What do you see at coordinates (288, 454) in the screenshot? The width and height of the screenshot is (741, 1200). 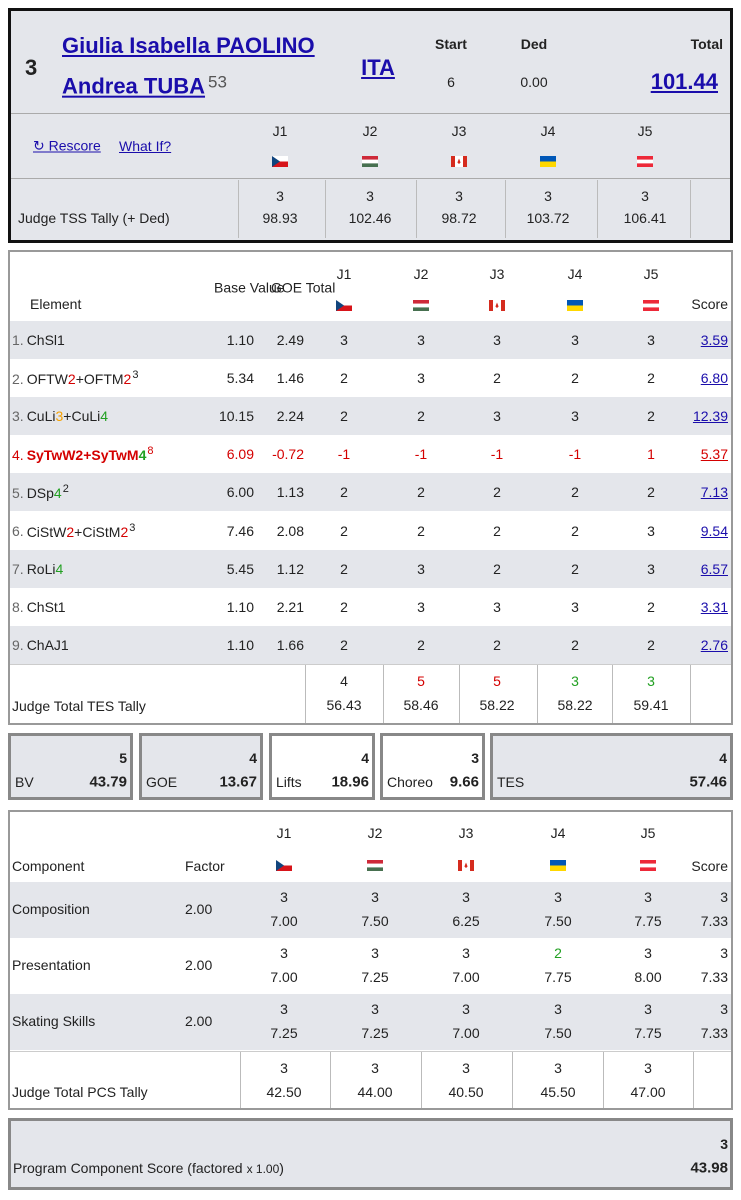 I see `goe-total: -0.72` at bounding box center [288, 454].